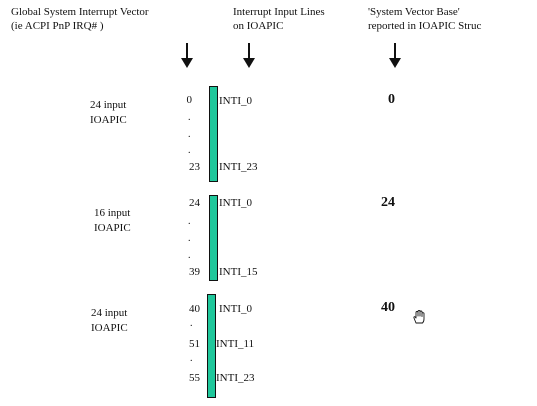  I want to click on ioapic-label-line1: 16 input, so click(112, 213).